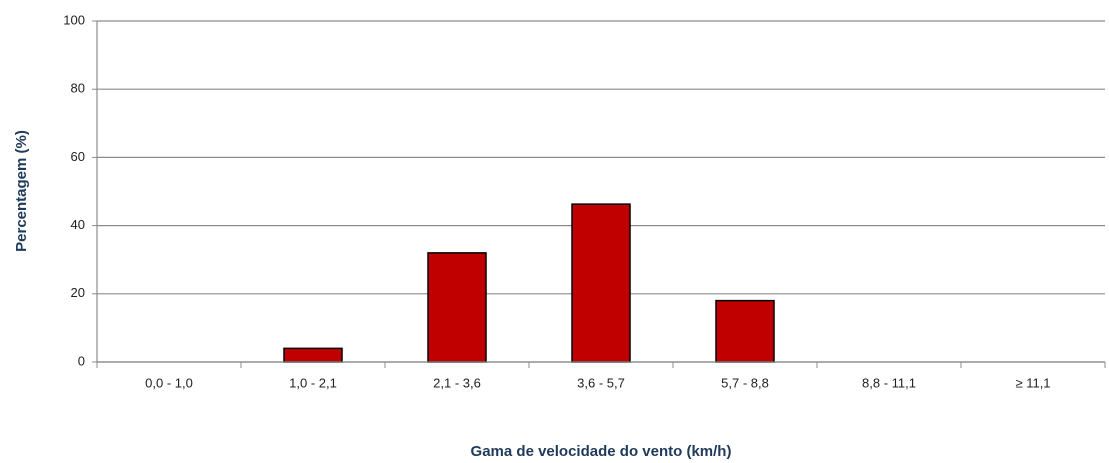 The height and width of the screenshot is (463, 1109). What do you see at coordinates (457, 382) in the screenshot?
I see `x-tick-label: 2,1 - 3,6` at bounding box center [457, 382].